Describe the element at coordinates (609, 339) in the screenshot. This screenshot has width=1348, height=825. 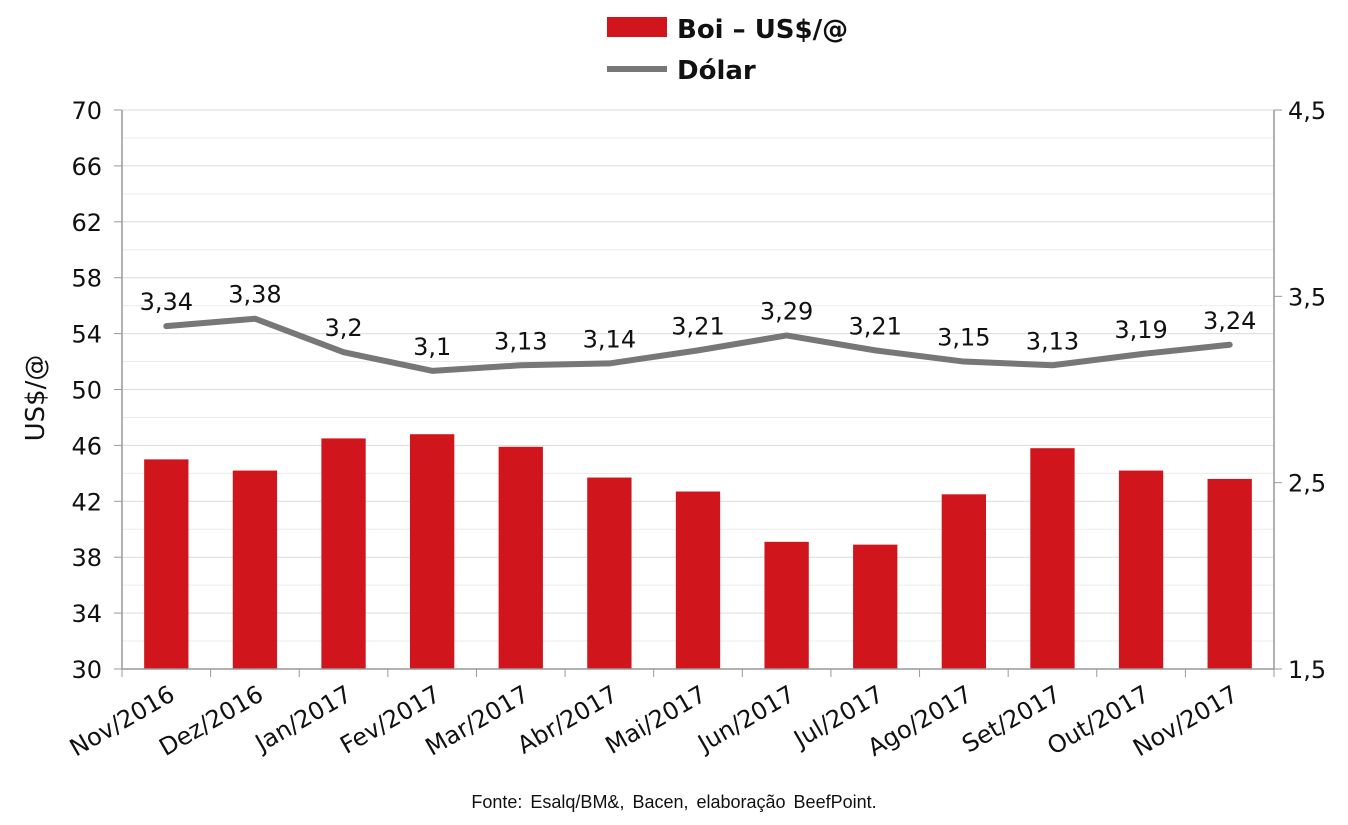
I see `line-data-label: 3,14` at that location.